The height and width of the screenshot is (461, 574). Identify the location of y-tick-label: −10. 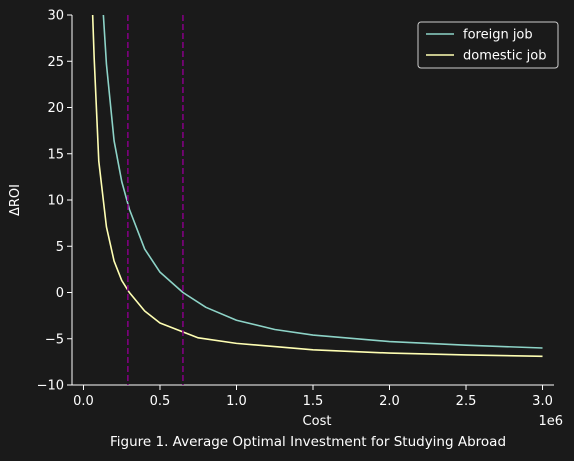
(50, 386).